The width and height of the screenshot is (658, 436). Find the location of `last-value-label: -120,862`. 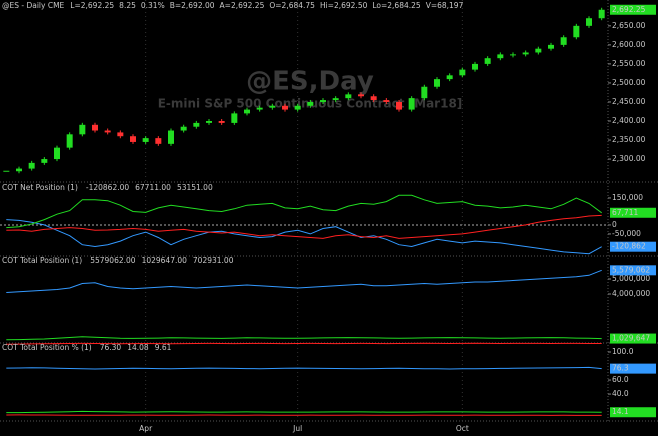

last-value-label: -120,862 is located at coordinates (629, 246).